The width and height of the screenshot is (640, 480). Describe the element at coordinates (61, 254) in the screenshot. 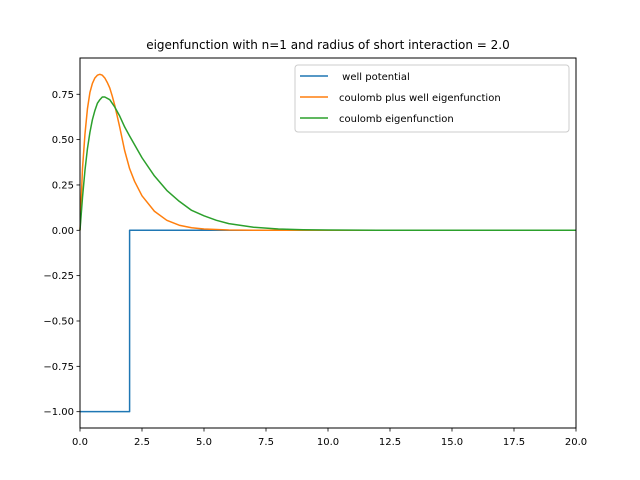

I see `y-axis: 0.75 0.50 0.25 0.00 −0.25 −0.50 −0.75 −1.00` at that location.